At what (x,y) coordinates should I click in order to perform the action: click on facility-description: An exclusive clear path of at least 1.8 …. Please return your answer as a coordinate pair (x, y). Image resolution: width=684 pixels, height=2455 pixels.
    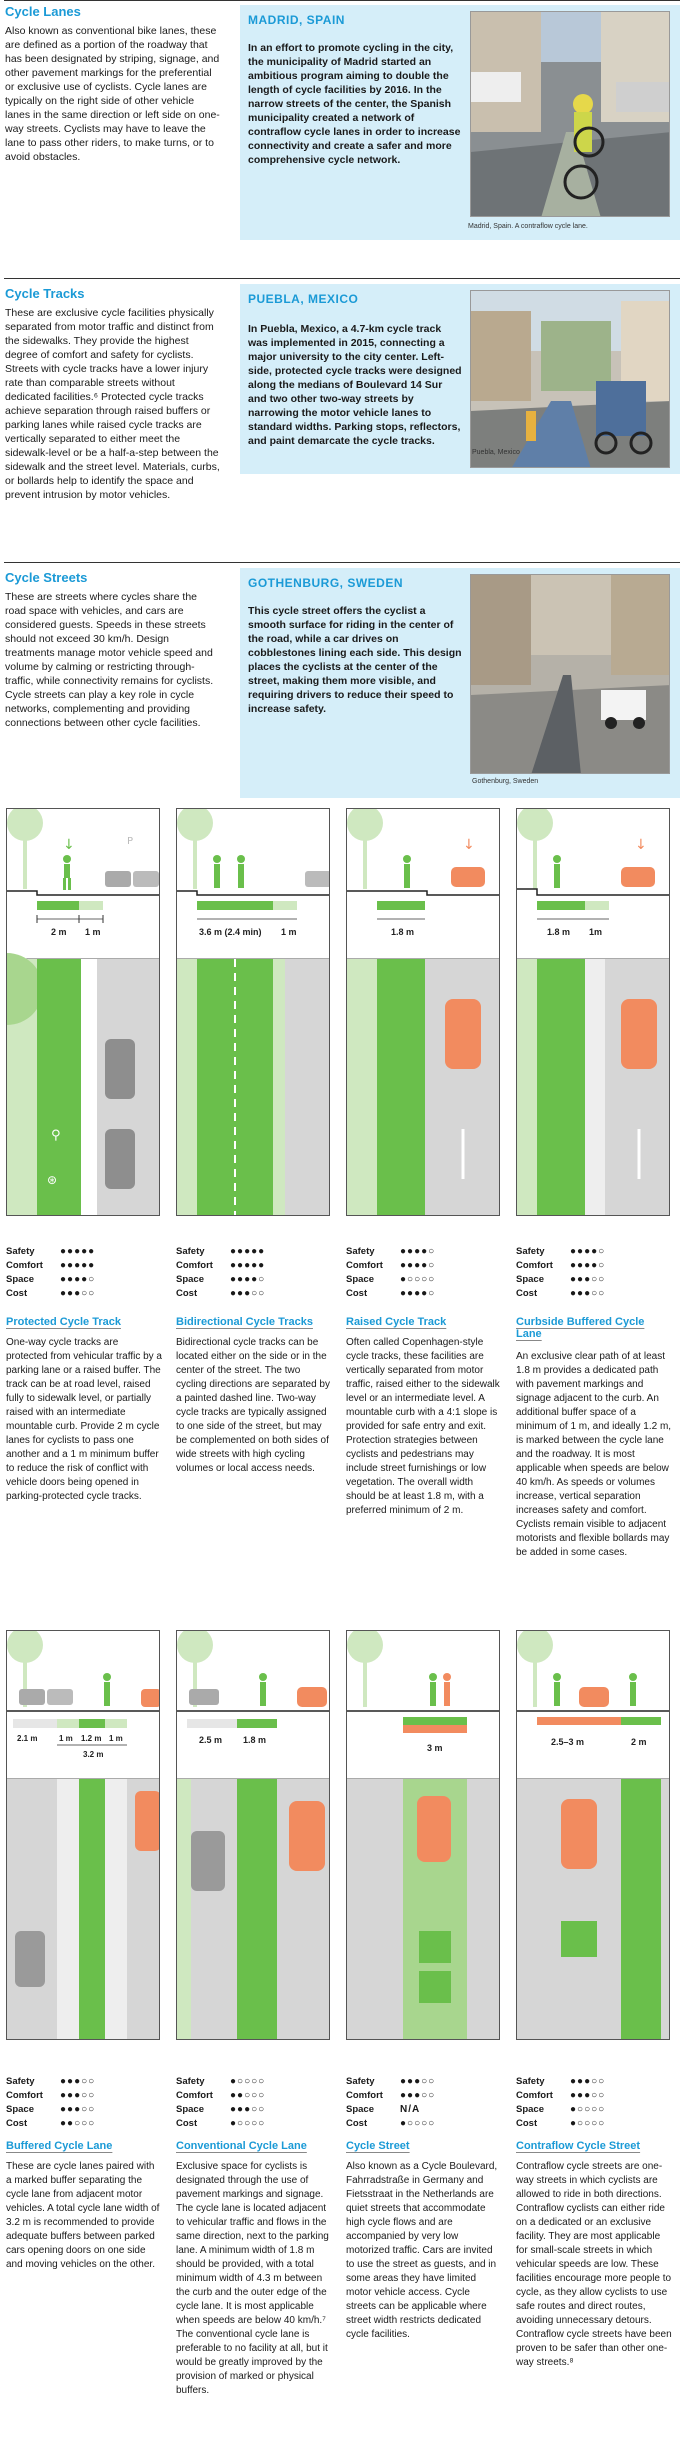
    Looking at the image, I should click on (594, 1454).